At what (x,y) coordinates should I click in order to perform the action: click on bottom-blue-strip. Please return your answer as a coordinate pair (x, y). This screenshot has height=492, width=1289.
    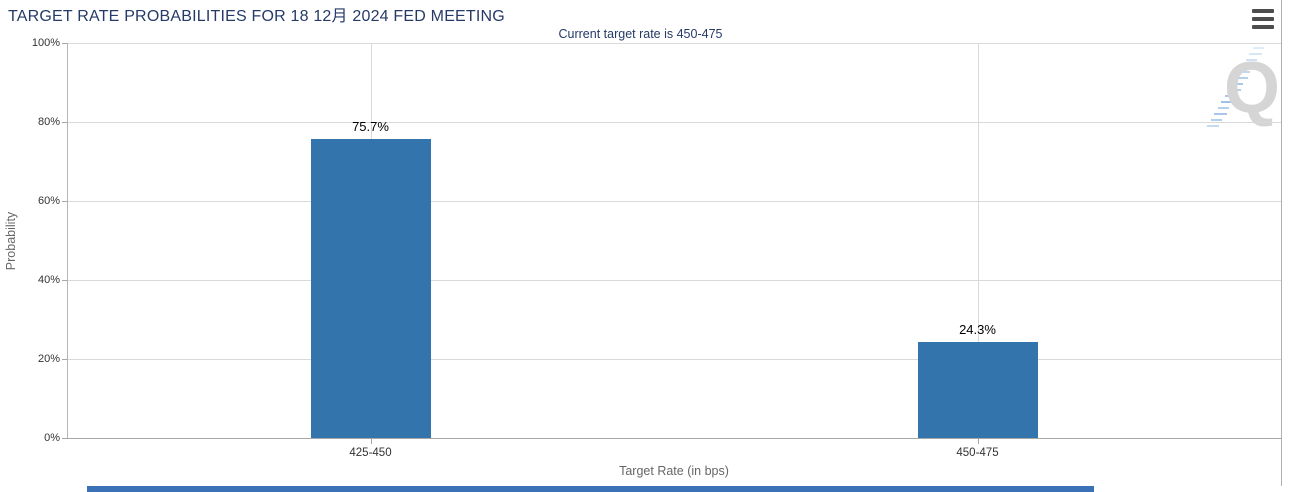
    Looking at the image, I should click on (590, 489).